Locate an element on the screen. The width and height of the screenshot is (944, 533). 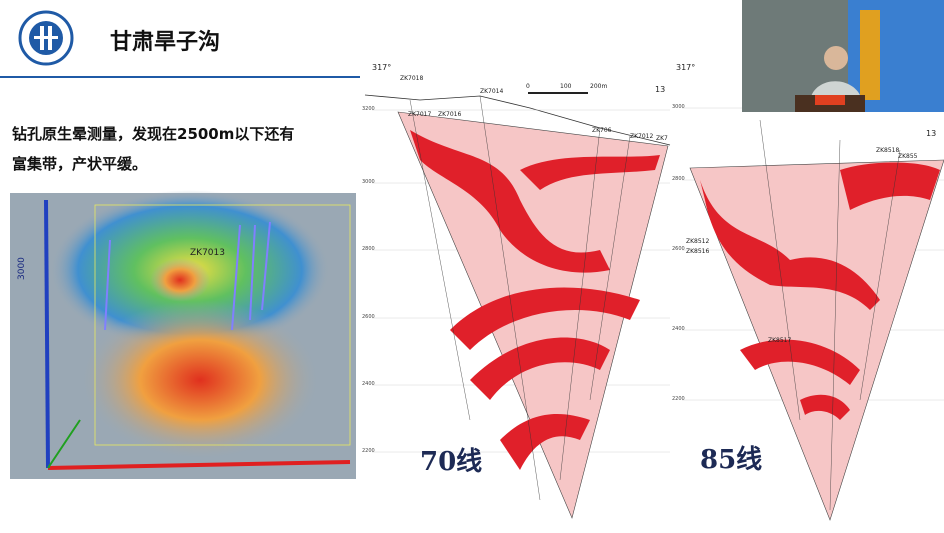
section-label: 70线 is located at coordinates (451, 462).